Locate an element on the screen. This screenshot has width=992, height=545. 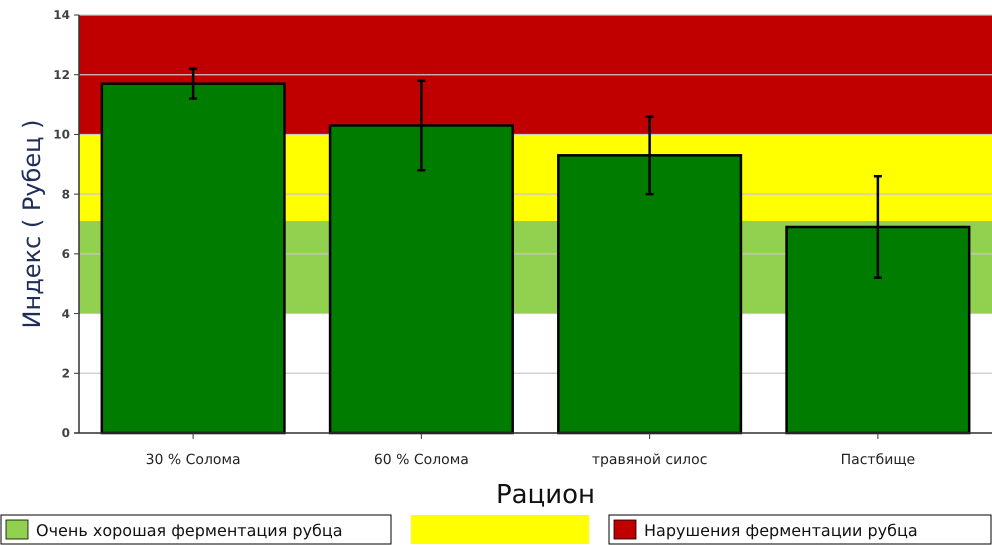
legend-label: Очень хорошая ферментация рубца is located at coordinates (189, 530).